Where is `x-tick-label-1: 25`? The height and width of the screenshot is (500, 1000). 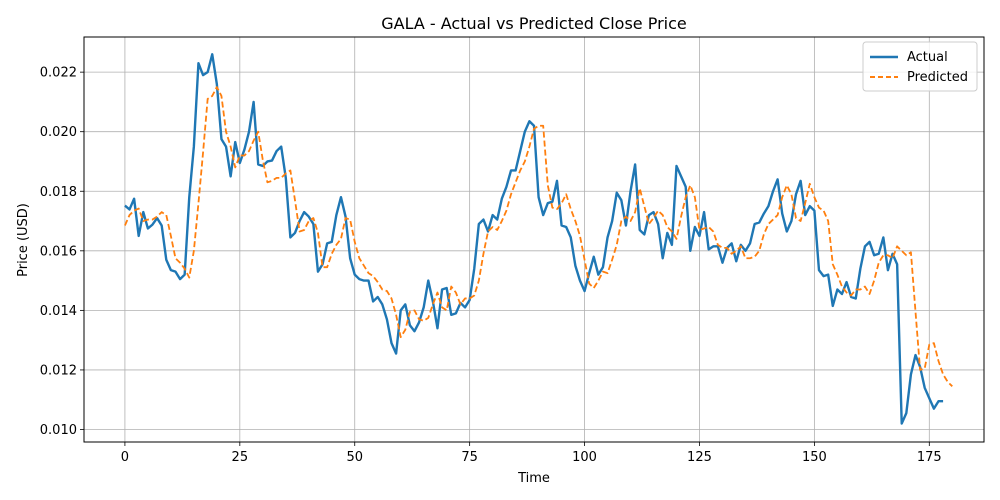 x-tick-label-1: 25 is located at coordinates (240, 457).